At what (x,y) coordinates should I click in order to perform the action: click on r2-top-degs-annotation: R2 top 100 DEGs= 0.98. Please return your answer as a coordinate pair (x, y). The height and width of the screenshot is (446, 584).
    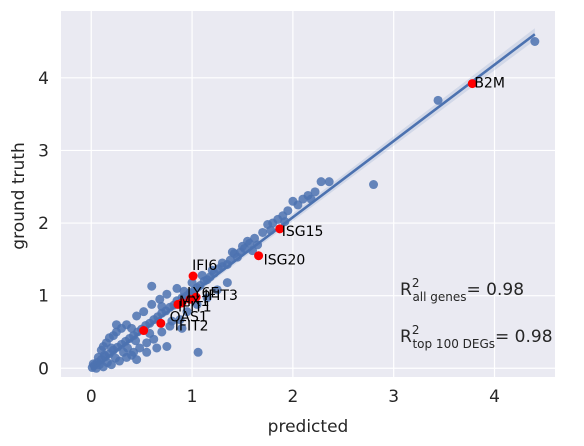
    Looking at the image, I should click on (476, 337).